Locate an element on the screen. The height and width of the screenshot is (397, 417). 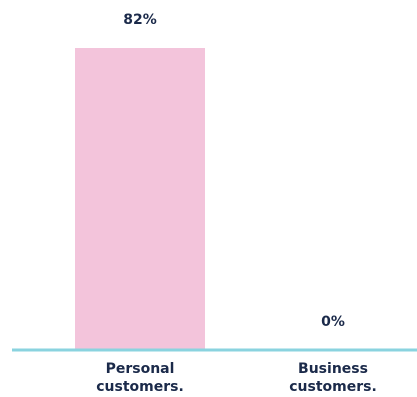
value-label-1: 82% is located at coordinates (140, 20).